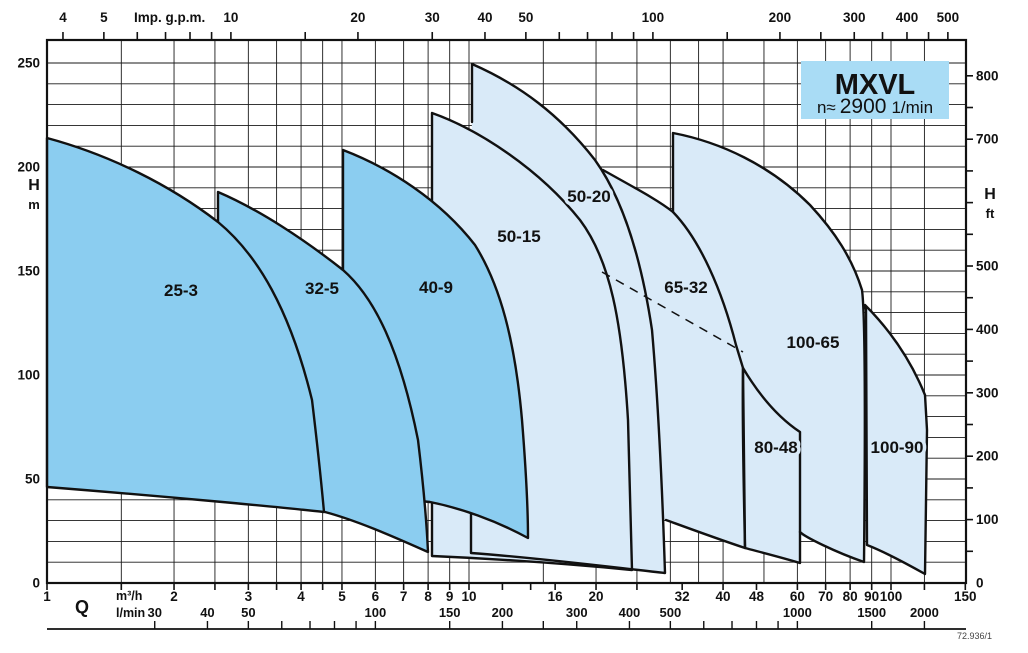 This screenshot has height=653, width=1028. What do you see at coordinates (28, 375) in the screenshot?
I see `h-m-tick-label: 100` at bounding box center [28, 375].